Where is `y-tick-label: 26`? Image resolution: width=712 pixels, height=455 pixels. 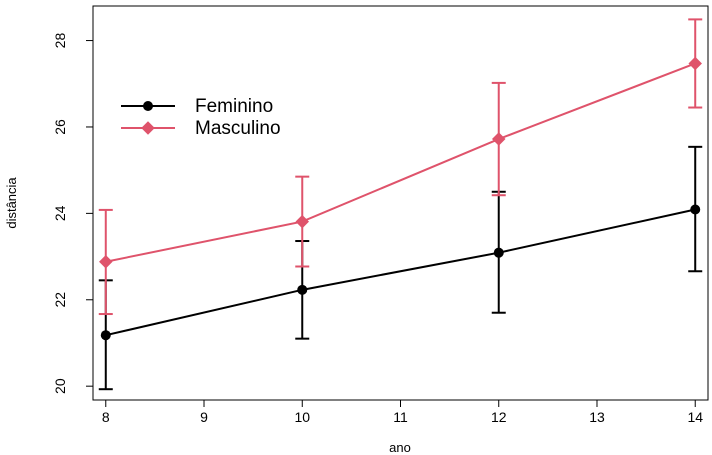
y-tick-label: 26 is located at coordinates (60, 127).